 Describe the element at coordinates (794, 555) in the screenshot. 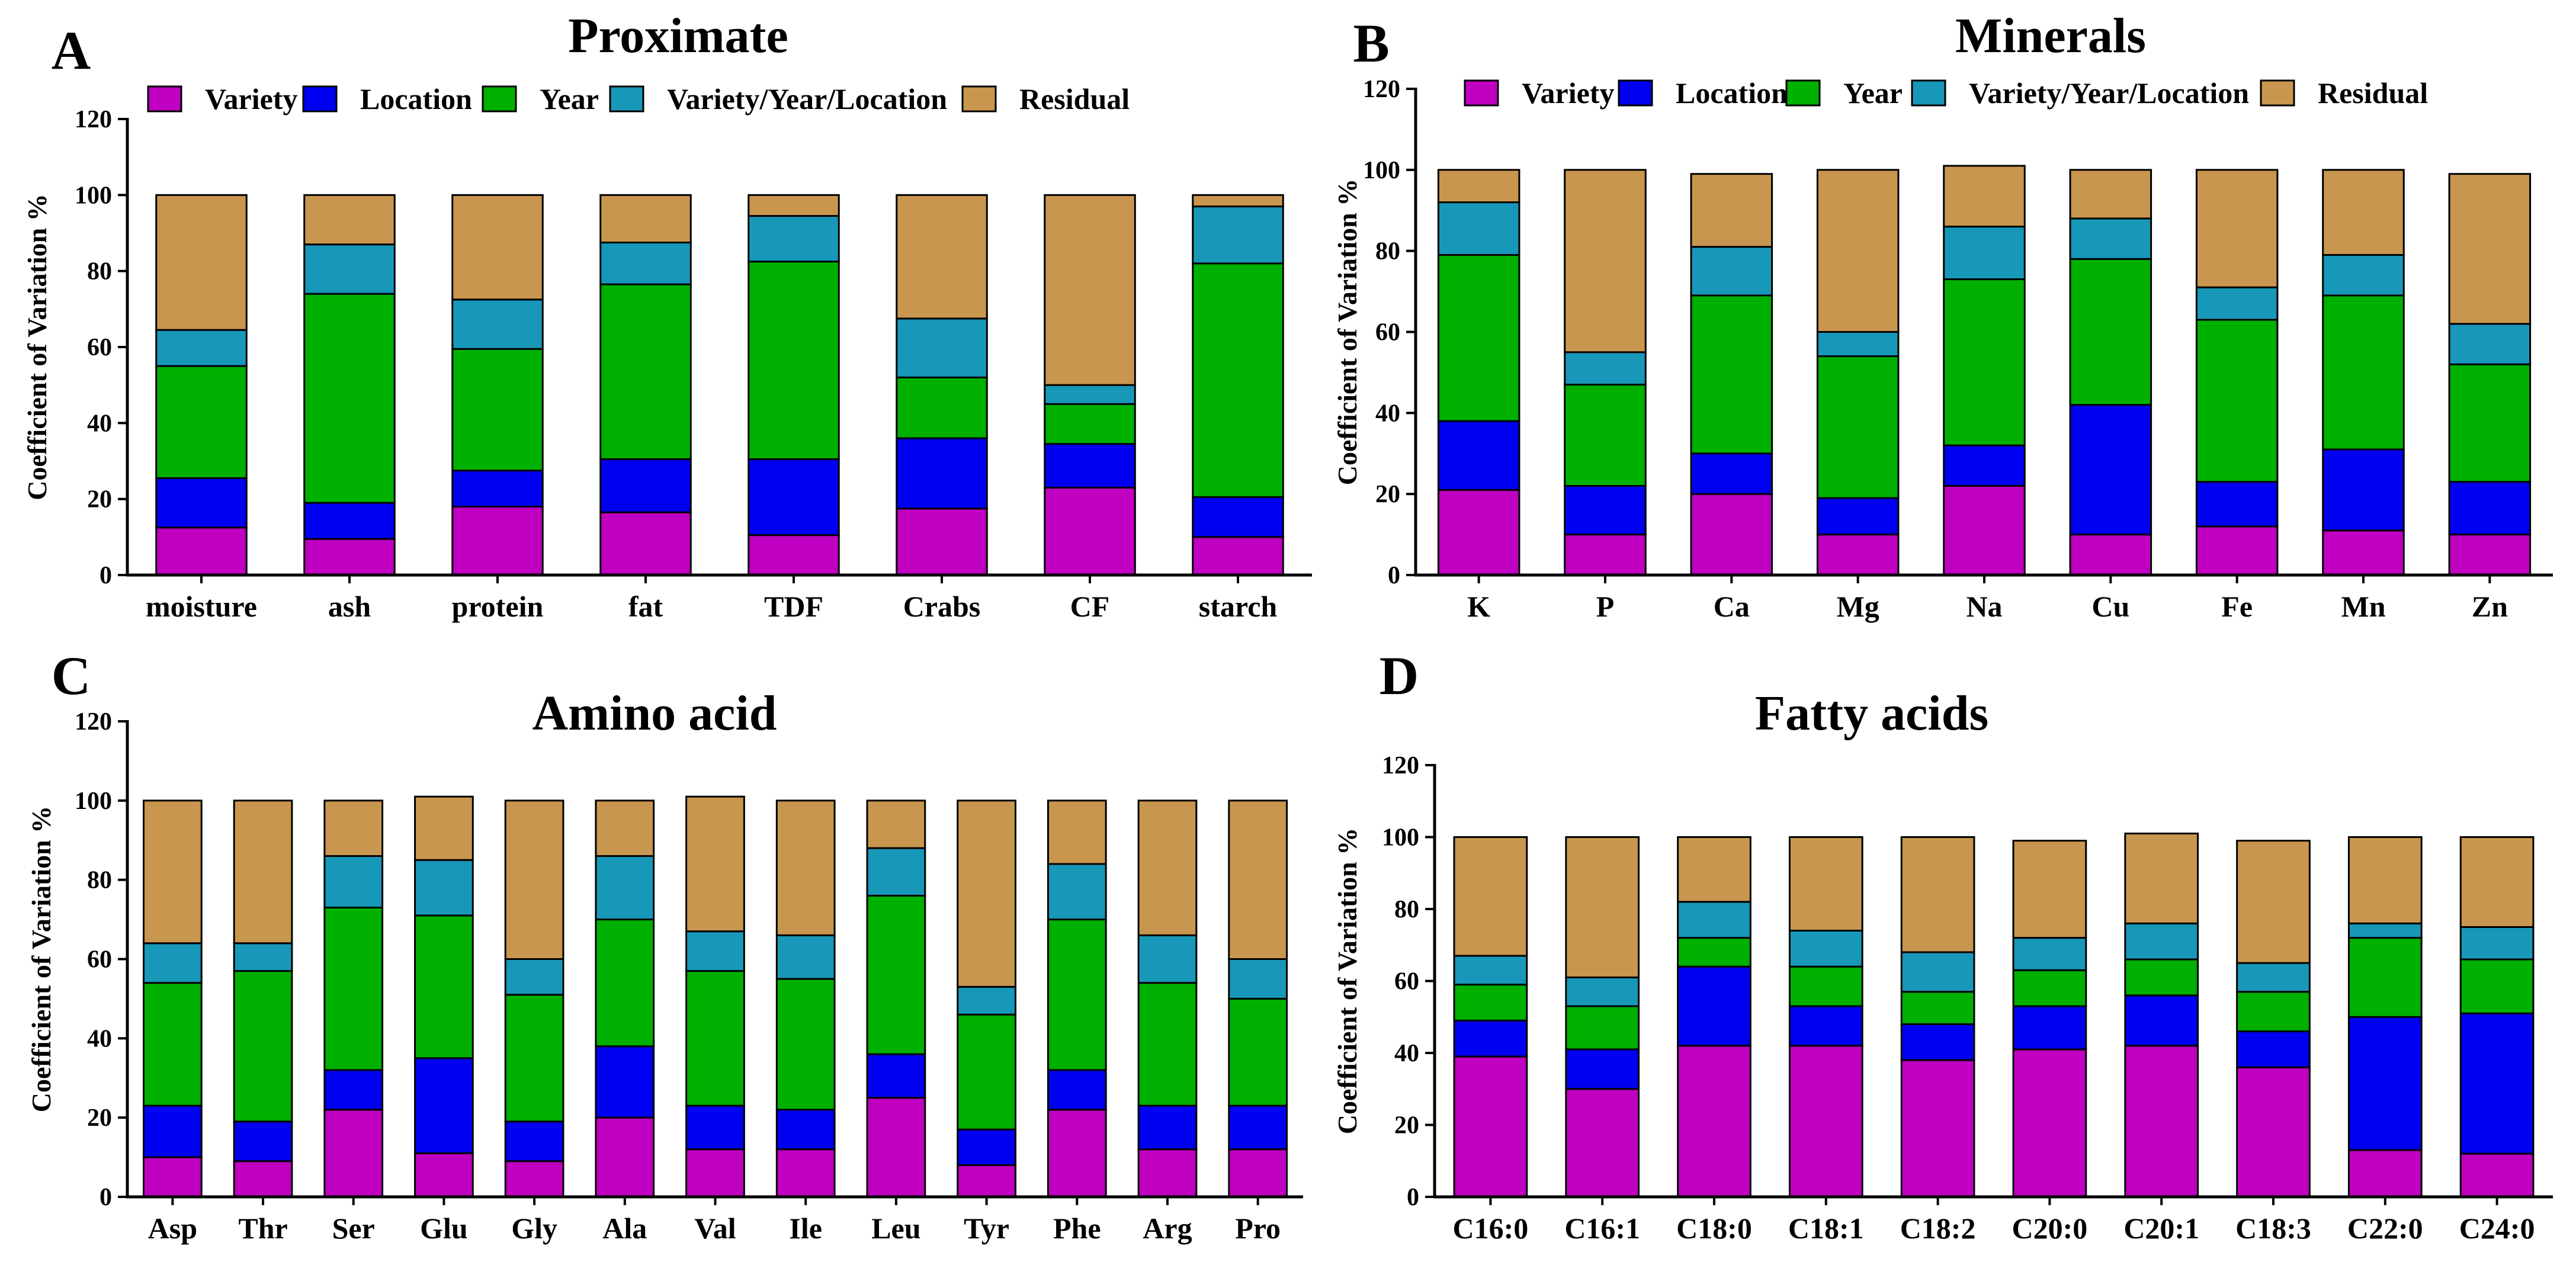

I see `bar-segment-variety-tdf` at that location.